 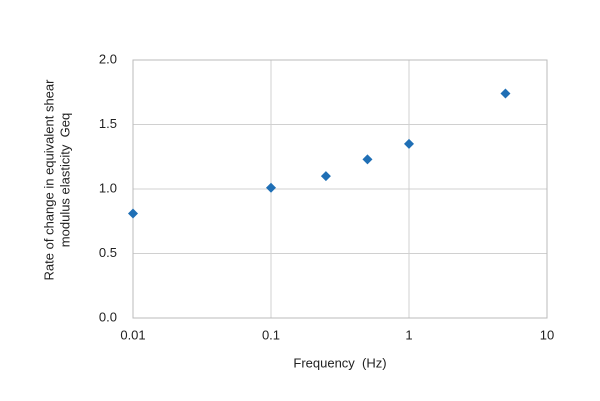 I want to click on x-tick-label: 1, so click(x=408, y=334).